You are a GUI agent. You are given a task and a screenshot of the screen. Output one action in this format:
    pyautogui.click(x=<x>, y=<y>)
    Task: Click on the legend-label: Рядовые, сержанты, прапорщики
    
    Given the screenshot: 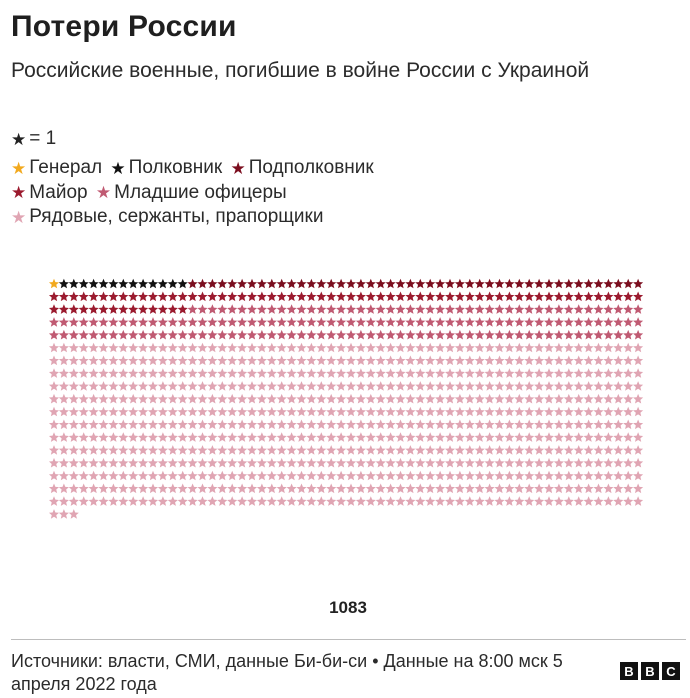 What is the action you would take?
    pyautogui.click(x=176, y=216)
    